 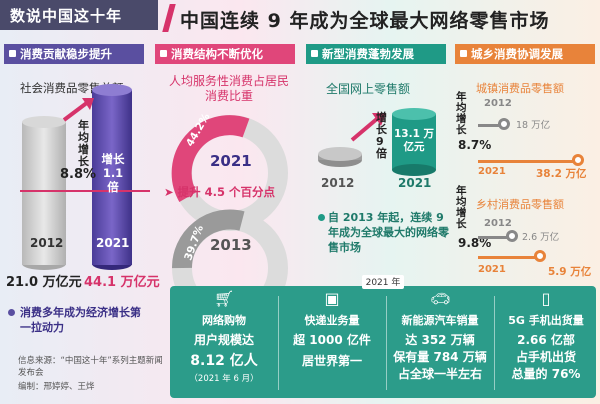 What do you see at coordinates (44, 193) in the screenshot?
I see `bar-2012` at bounding box center [44, 193].